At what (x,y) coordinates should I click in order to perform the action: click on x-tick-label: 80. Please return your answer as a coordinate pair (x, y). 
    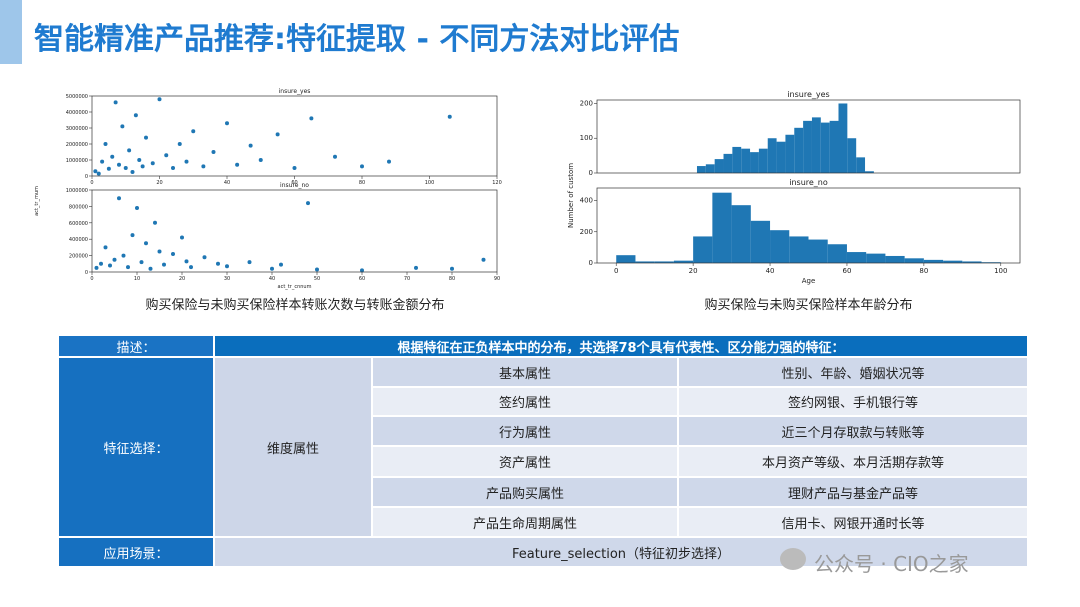
    Looking at the image, I should click on (452, 279).